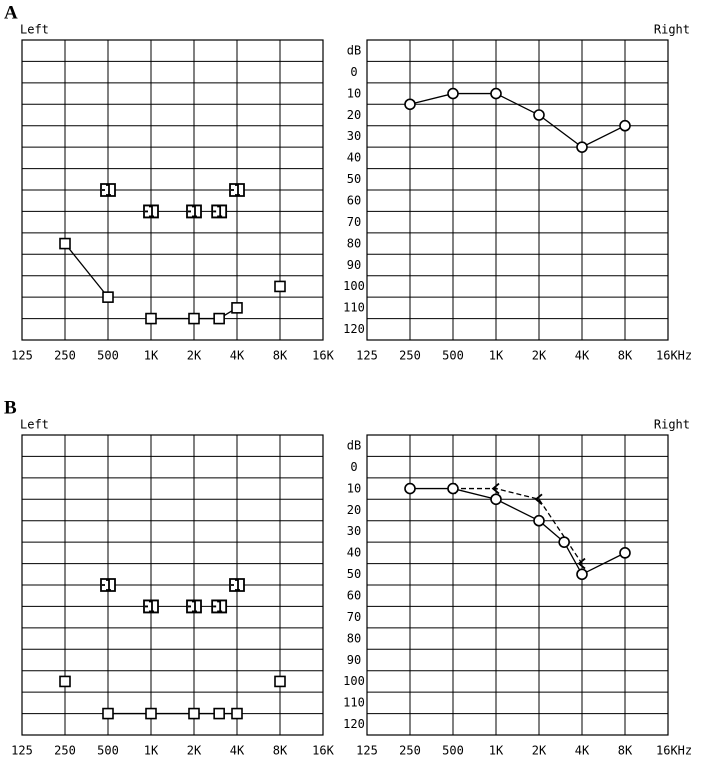  What do you see at coordinates (354, 488) in the screenshot?
I see `y-tick-label: 10` at bounding box center [354, 488].